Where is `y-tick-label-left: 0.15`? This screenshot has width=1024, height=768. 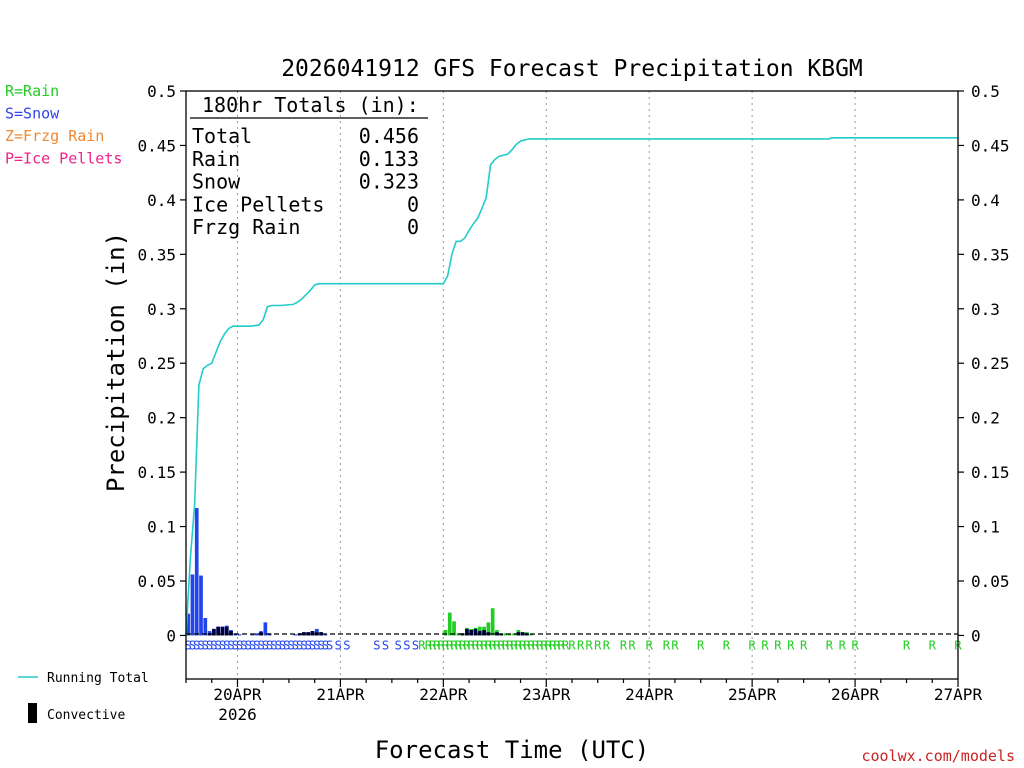
y-tick-label-left: 0.15 is located at coordinates (156, 472).